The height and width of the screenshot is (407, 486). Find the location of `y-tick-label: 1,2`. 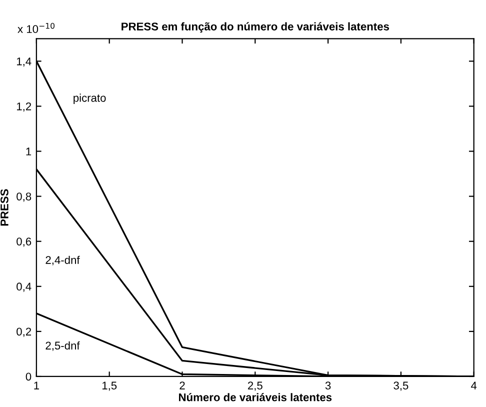

y-tick-label: 1,2 is located at coordinates (24, 107).